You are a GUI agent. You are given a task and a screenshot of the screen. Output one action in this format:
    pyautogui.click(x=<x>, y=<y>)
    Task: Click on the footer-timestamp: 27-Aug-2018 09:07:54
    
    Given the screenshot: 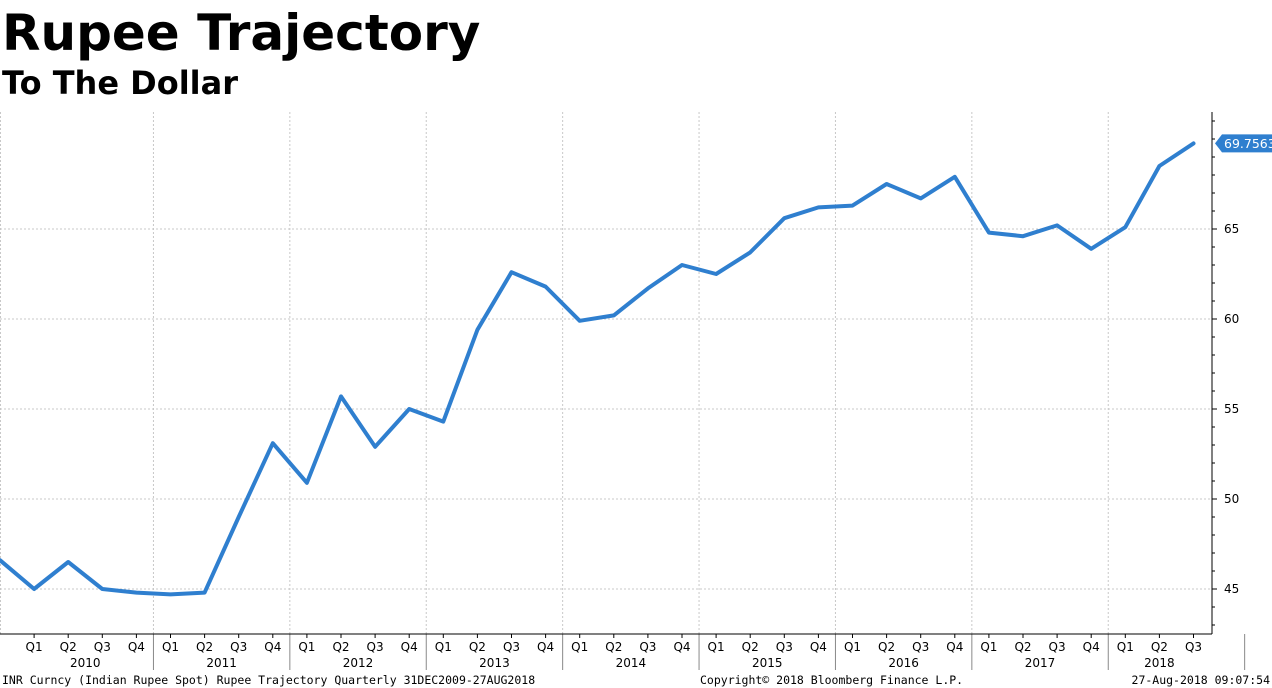 What is the action you would take?
    pyautogui.click(x=1200, y=680)
    